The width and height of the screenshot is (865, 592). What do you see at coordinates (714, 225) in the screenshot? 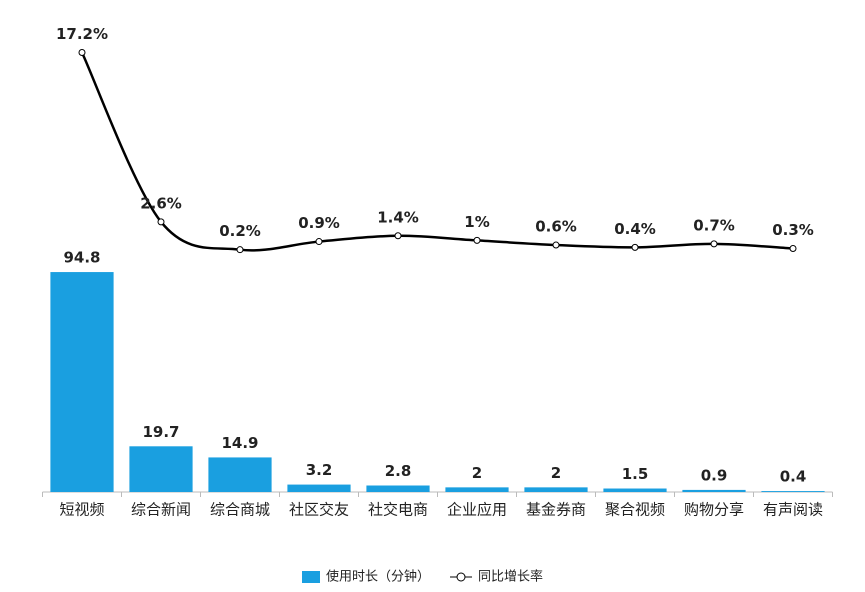
I see `data-label: 0.7%` at bounding box center [714, 225].